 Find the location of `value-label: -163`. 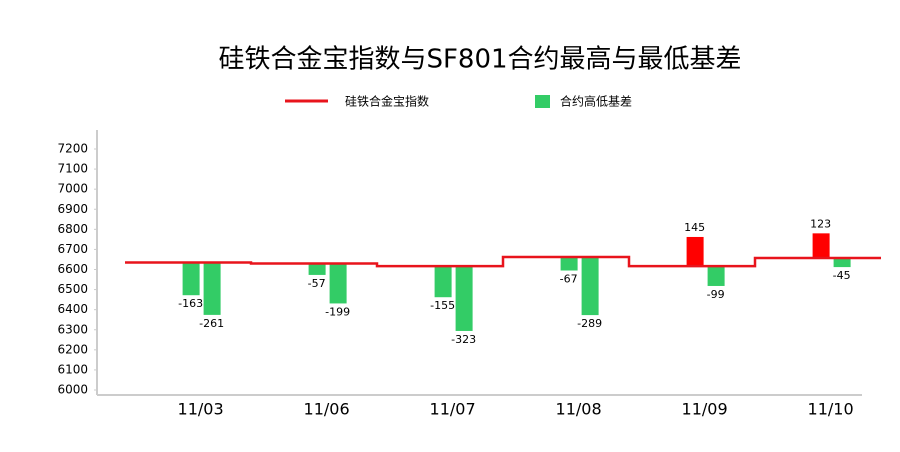

value-label: -163 is located at coordinates (190, 303).